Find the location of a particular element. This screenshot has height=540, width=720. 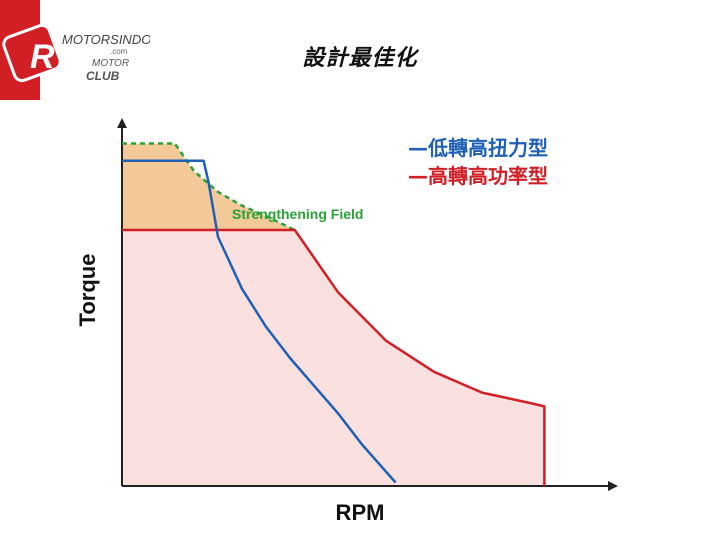

y-axis-label: Torque is located at coordinates (87, 290).